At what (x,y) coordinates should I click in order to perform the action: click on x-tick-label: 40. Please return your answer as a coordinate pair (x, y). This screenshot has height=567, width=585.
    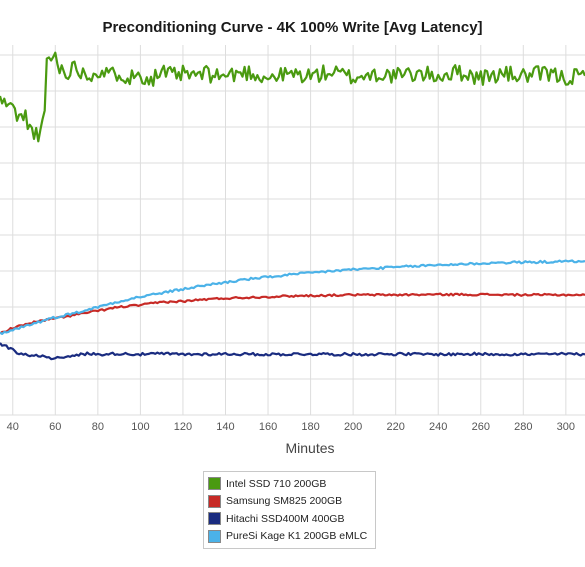
    Looking at the image, I should click on (13, 427).